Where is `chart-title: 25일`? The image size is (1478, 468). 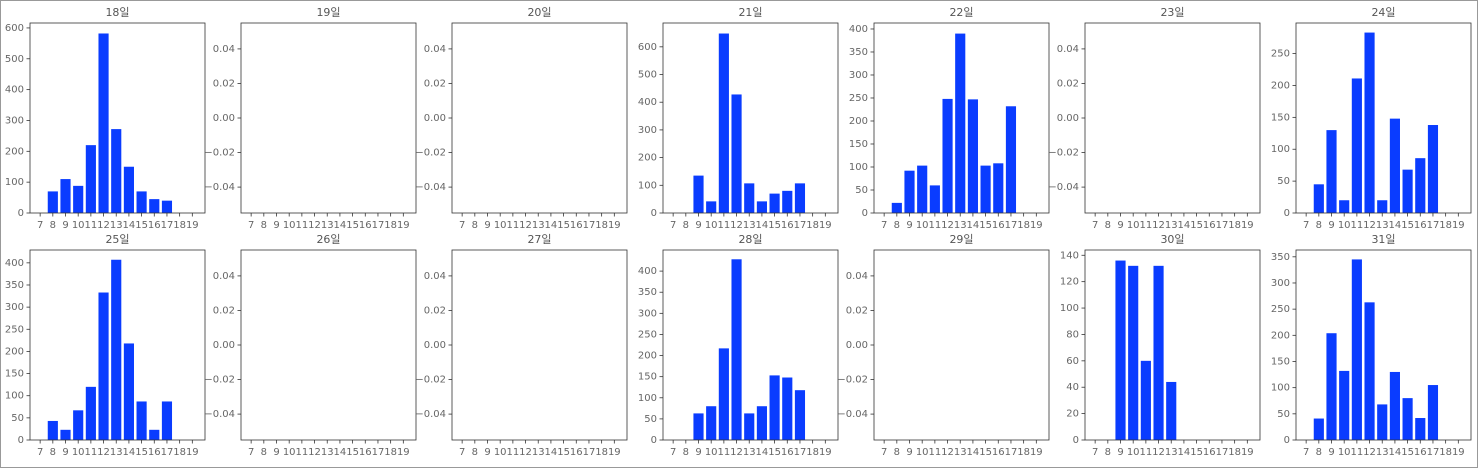
chart-title: 25일 is located at coordinates (117, 239).